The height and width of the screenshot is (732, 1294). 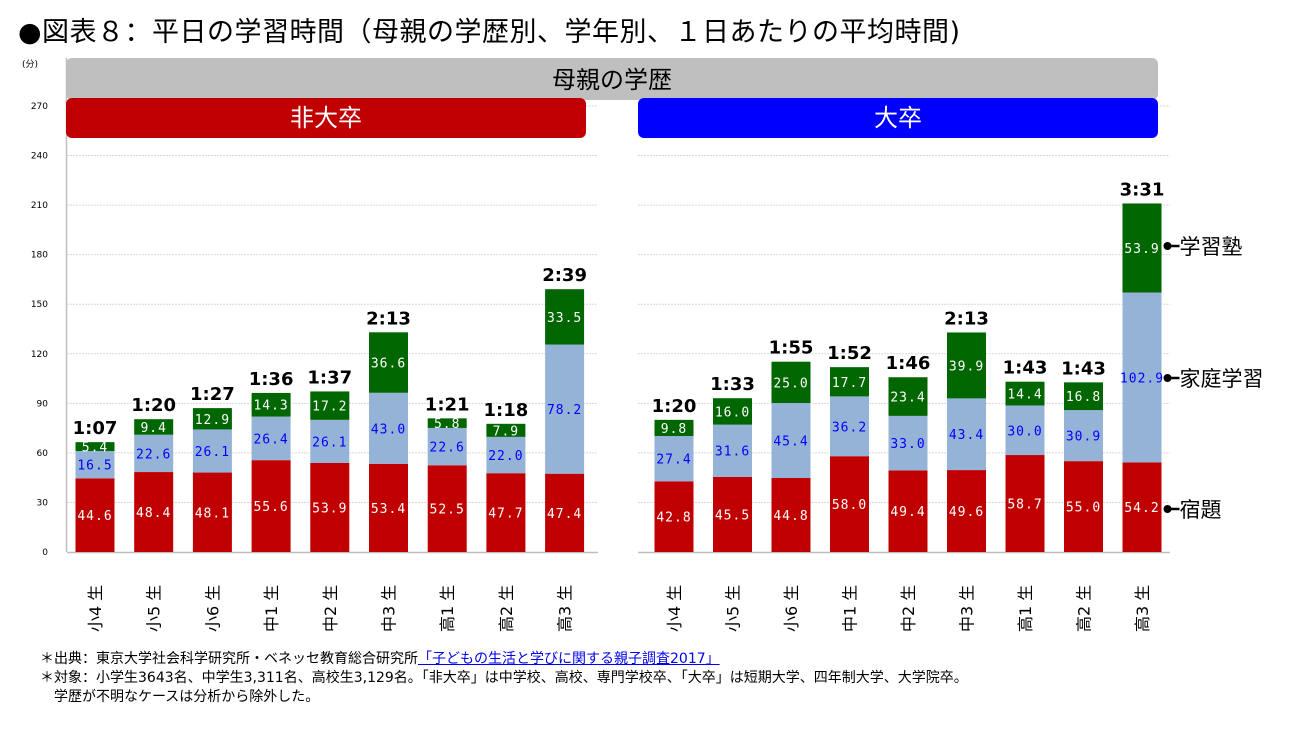 I want to click on total-time-label: 1:20, so click(x=674, y=406).